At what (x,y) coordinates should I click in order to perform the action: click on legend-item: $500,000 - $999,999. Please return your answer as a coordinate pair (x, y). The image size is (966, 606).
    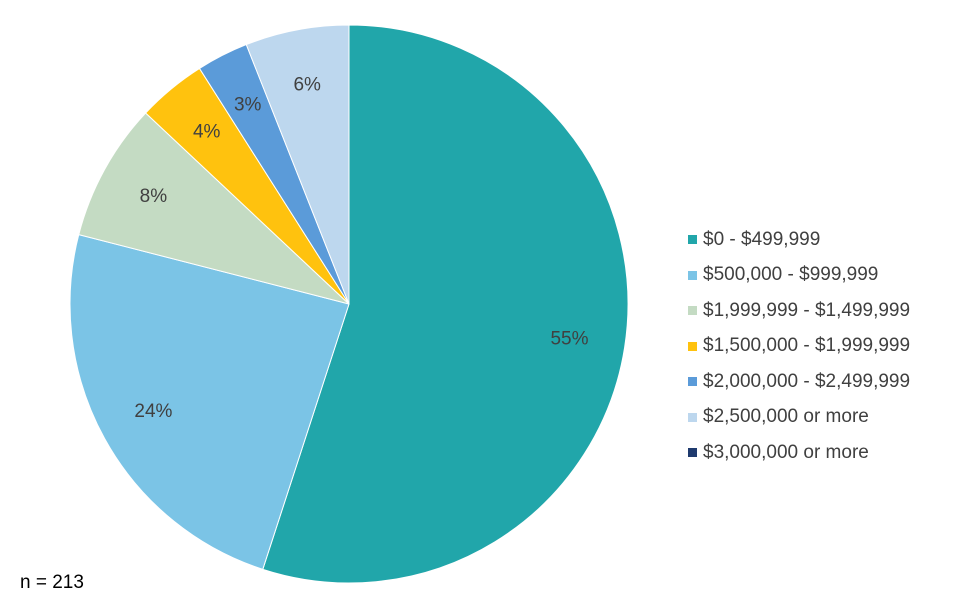
    Looking at the image, I should click on (799, 276).